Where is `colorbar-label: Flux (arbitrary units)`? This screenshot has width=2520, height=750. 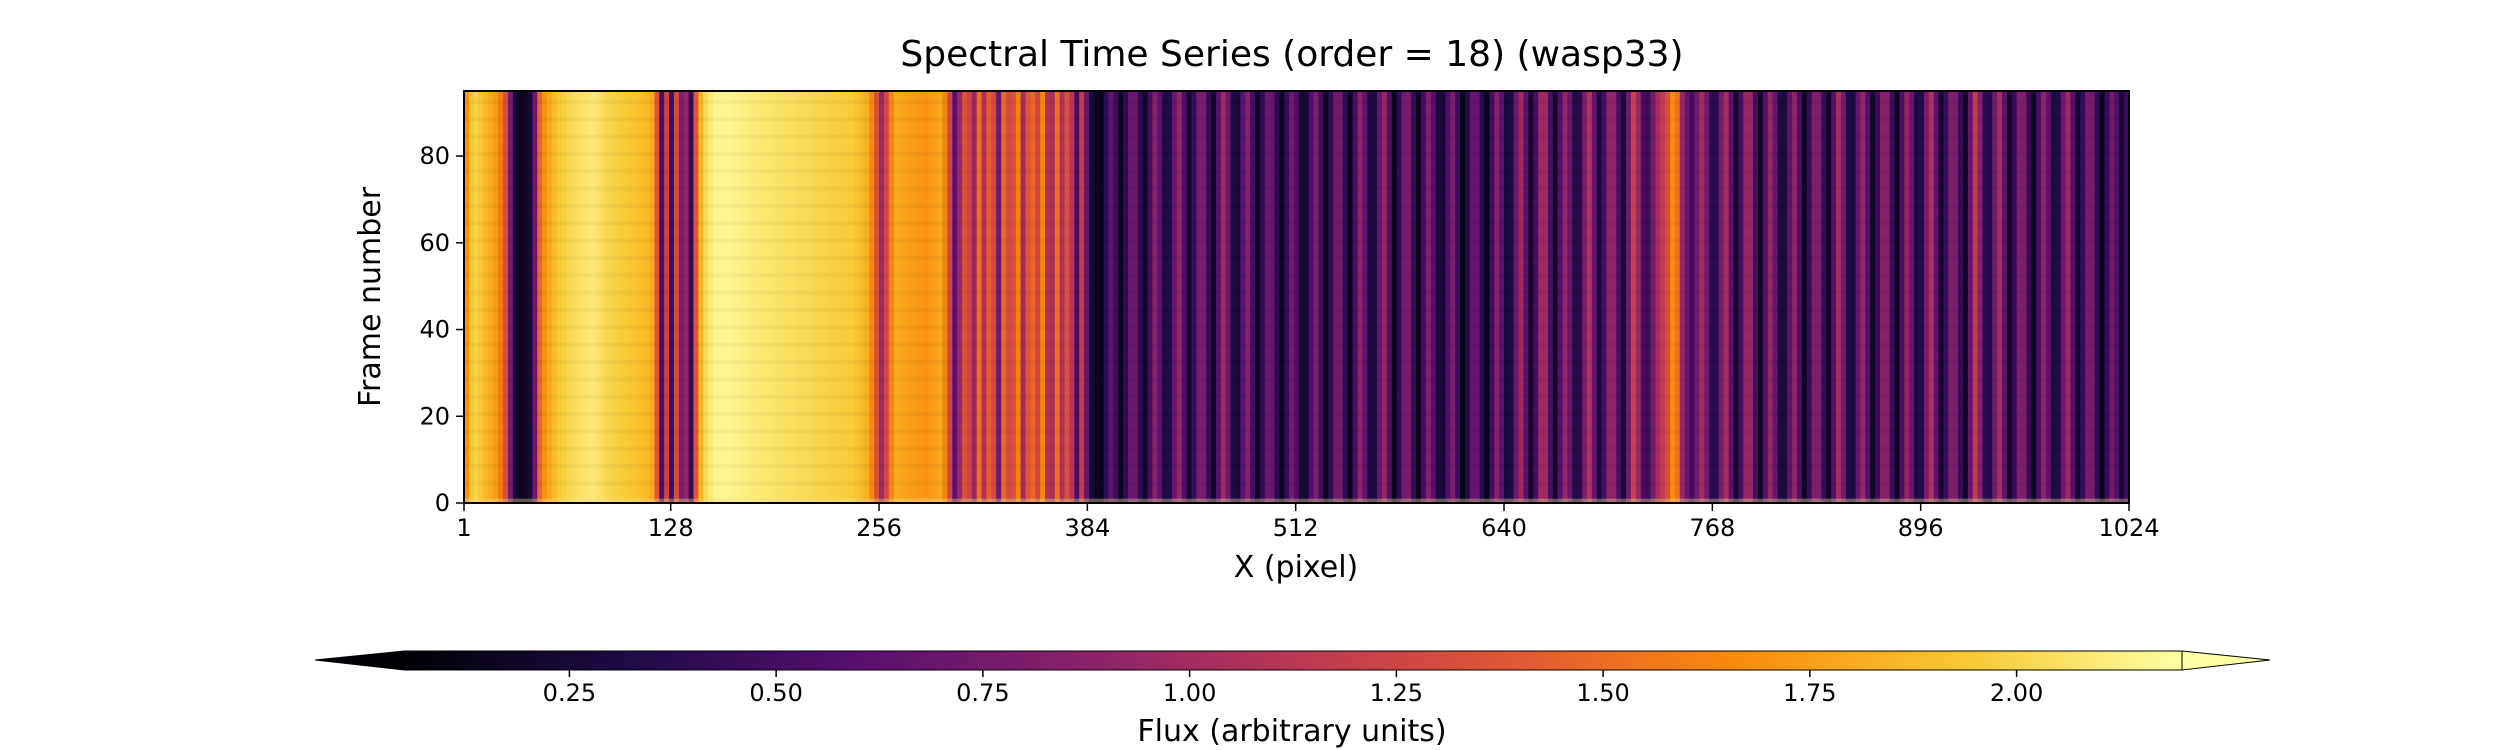 colorbar-label: Flux (arbitrary units) is located at coordinates (1291, 731).